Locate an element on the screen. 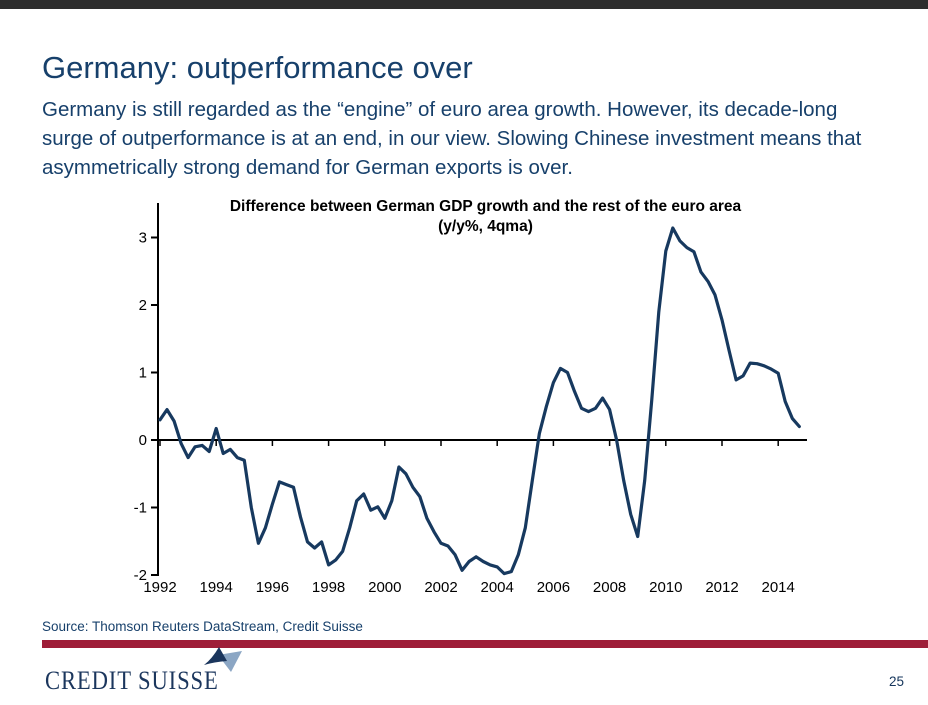  credit-suisse-sails-icon is located at coordinates (223, 659).